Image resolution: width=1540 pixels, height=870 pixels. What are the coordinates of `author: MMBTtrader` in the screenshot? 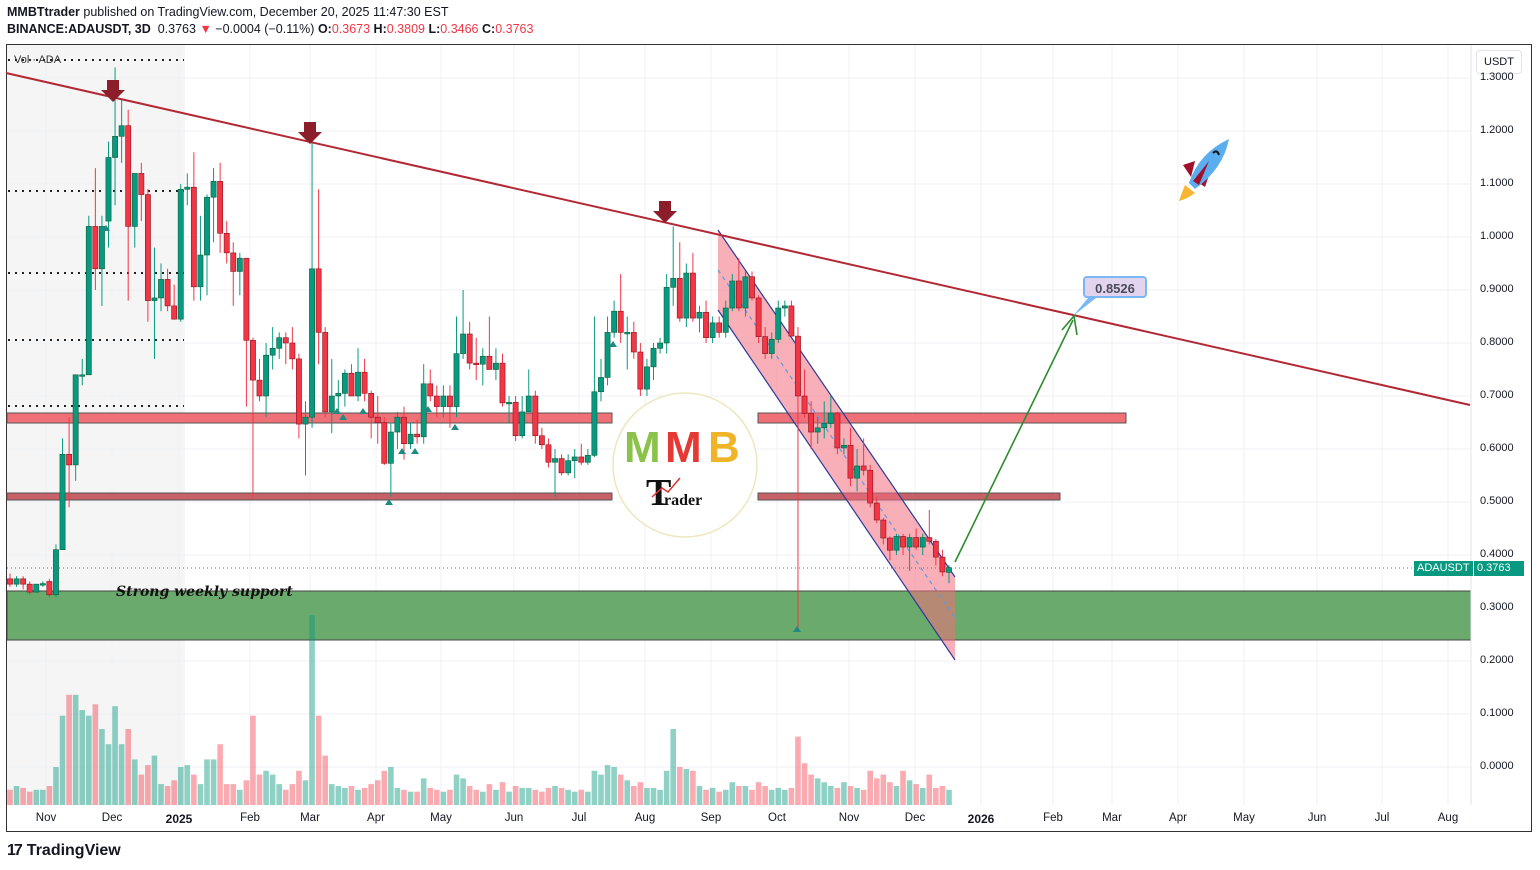 It's located at (43, 12).